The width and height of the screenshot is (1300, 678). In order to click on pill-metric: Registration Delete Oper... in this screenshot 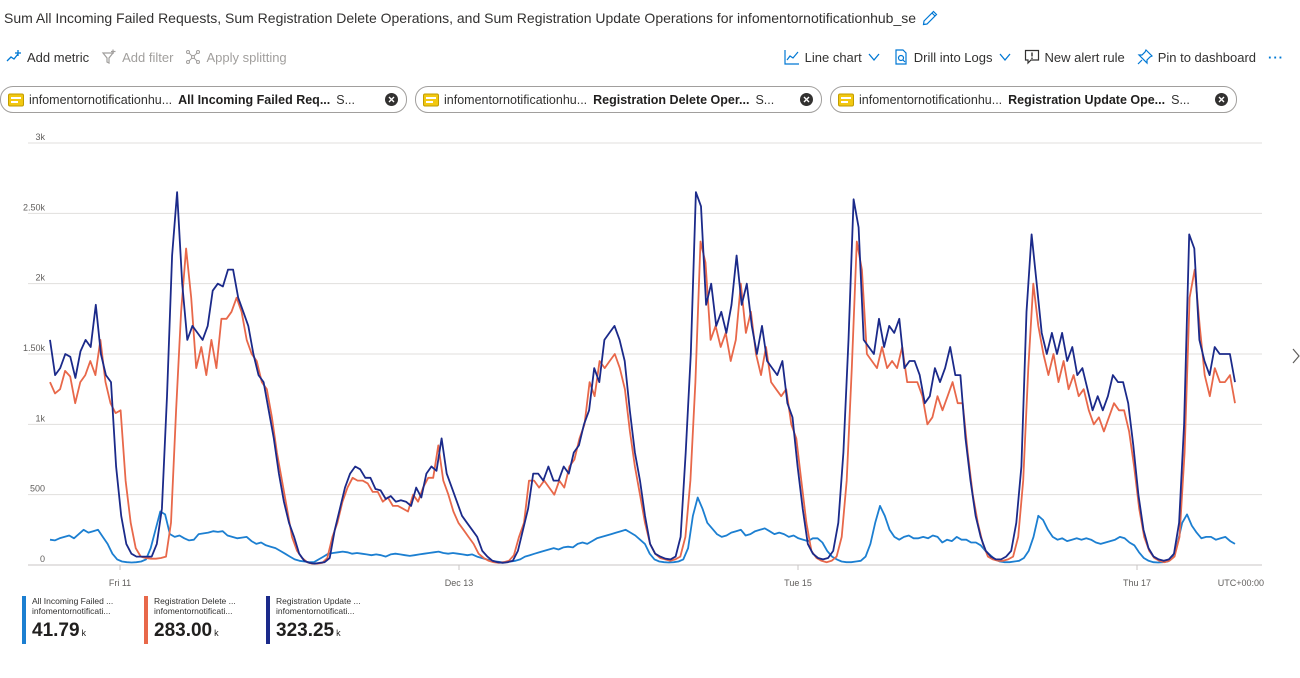, I will do `click(671, 99)`.